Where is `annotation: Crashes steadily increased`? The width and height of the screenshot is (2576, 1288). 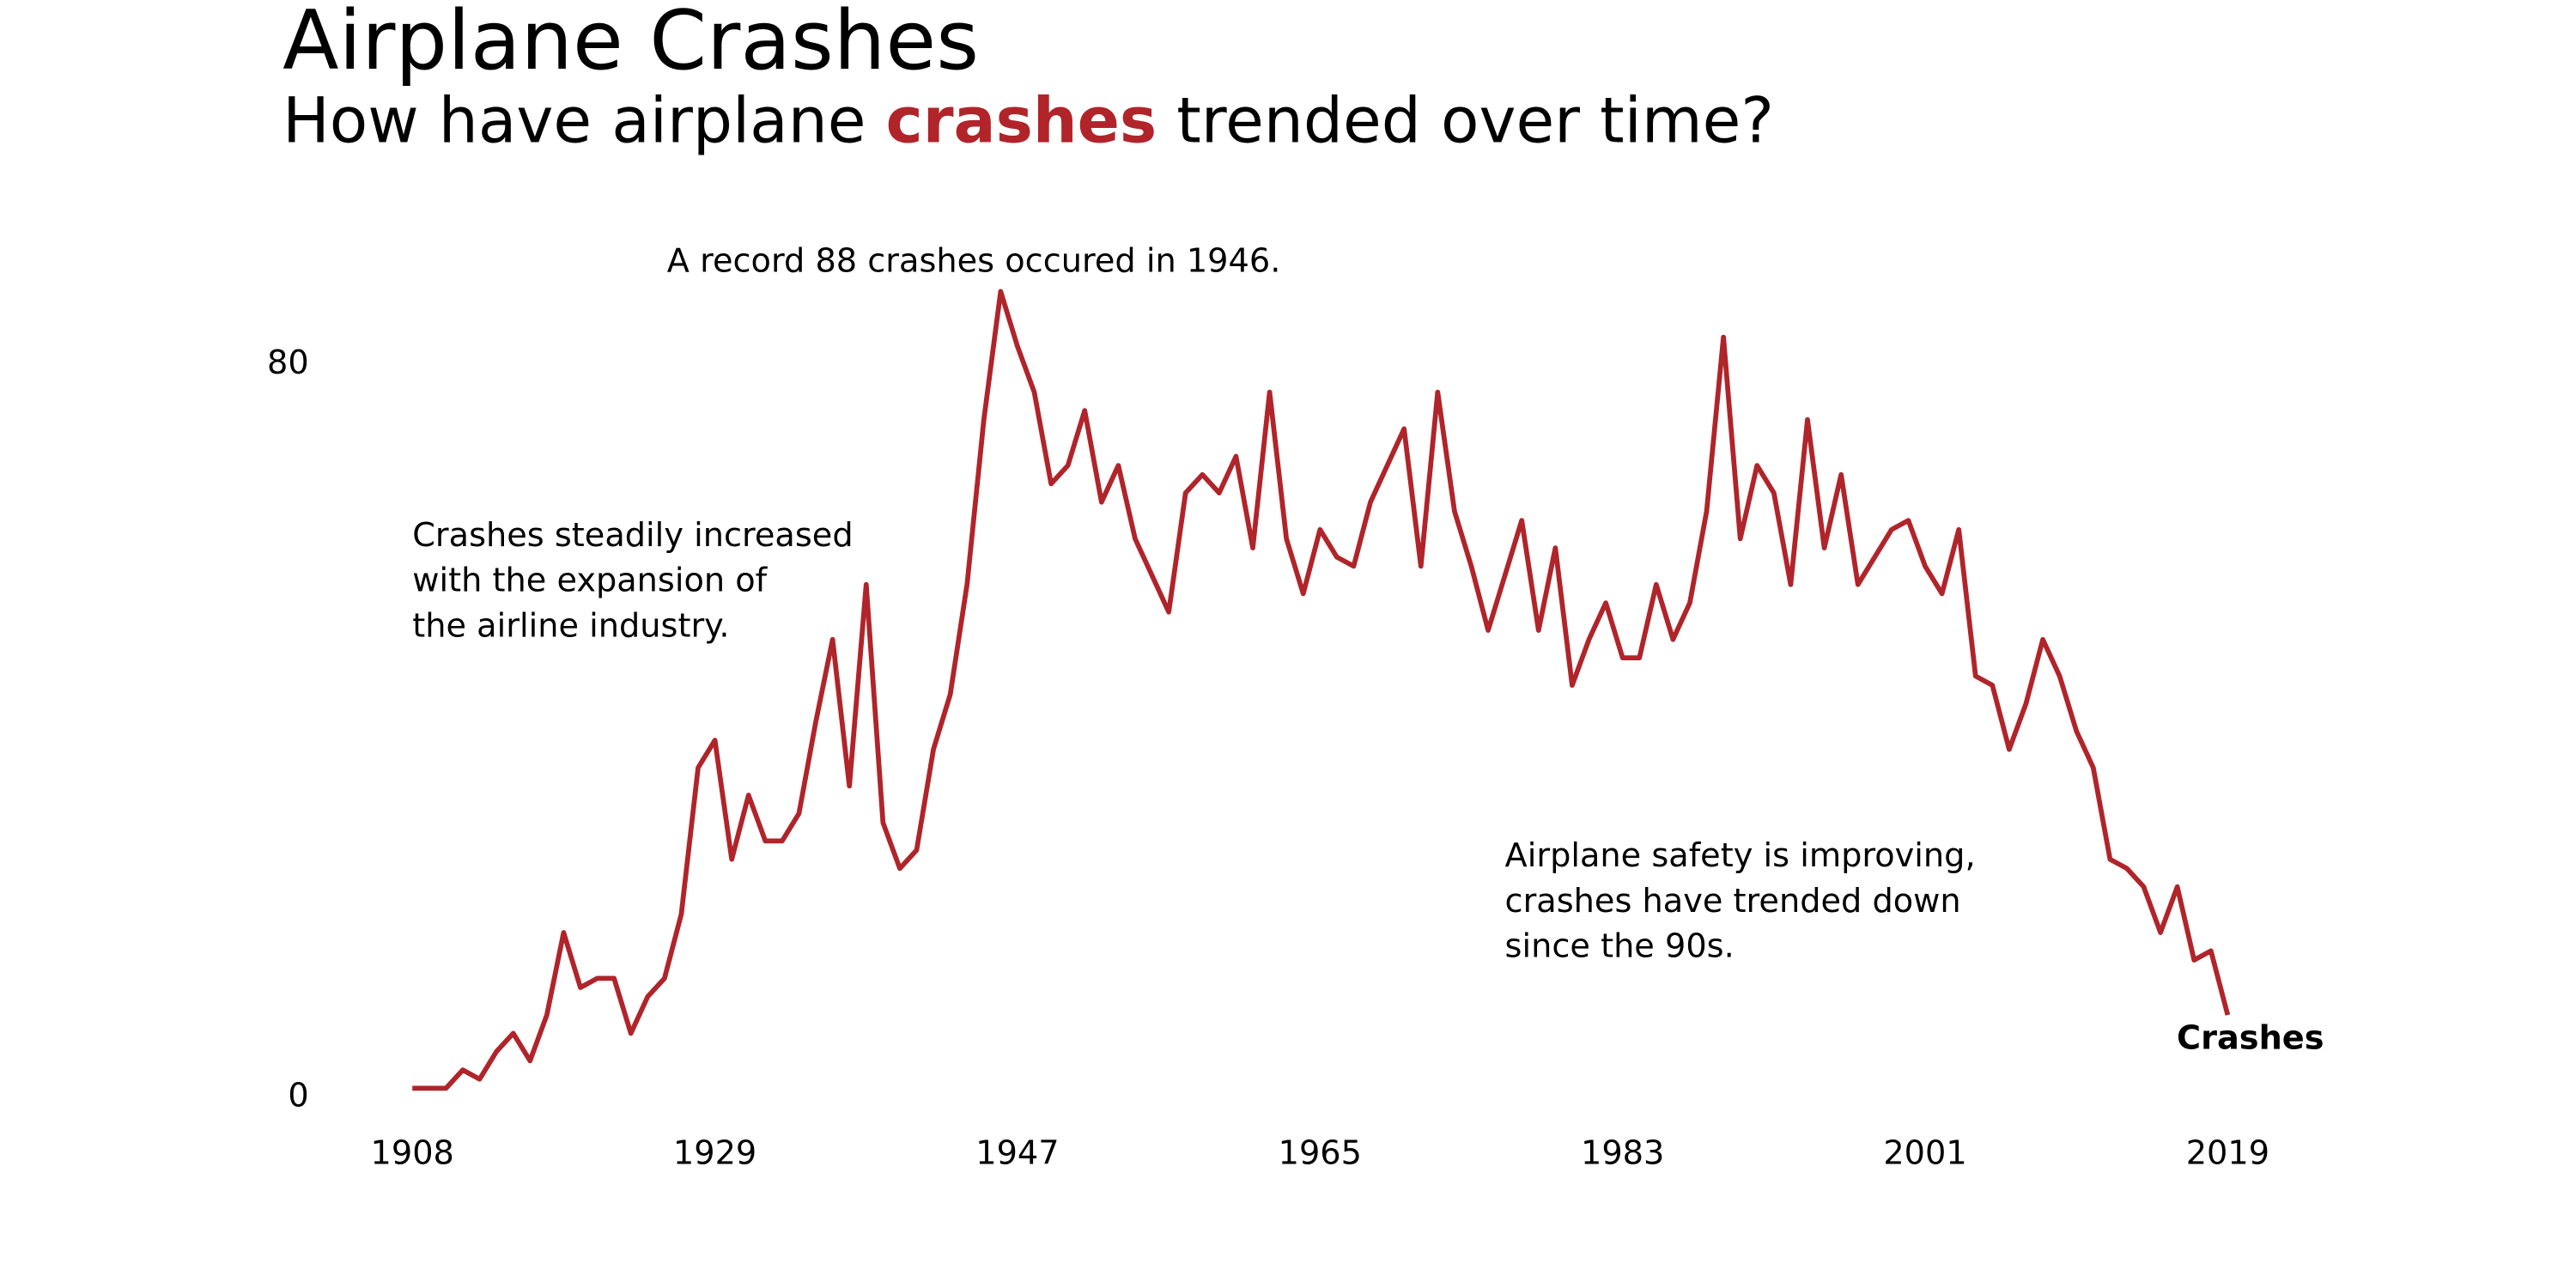
annotation: Crashes steadily increased is located at coordinates (632, 535).